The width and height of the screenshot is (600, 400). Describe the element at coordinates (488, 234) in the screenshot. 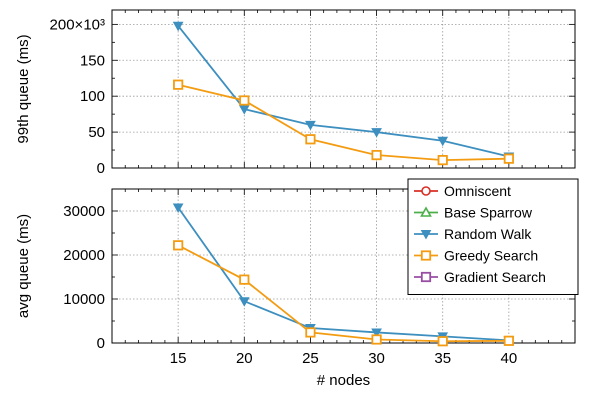

I see `legend-label-random-walk: Random Walk` at that location.